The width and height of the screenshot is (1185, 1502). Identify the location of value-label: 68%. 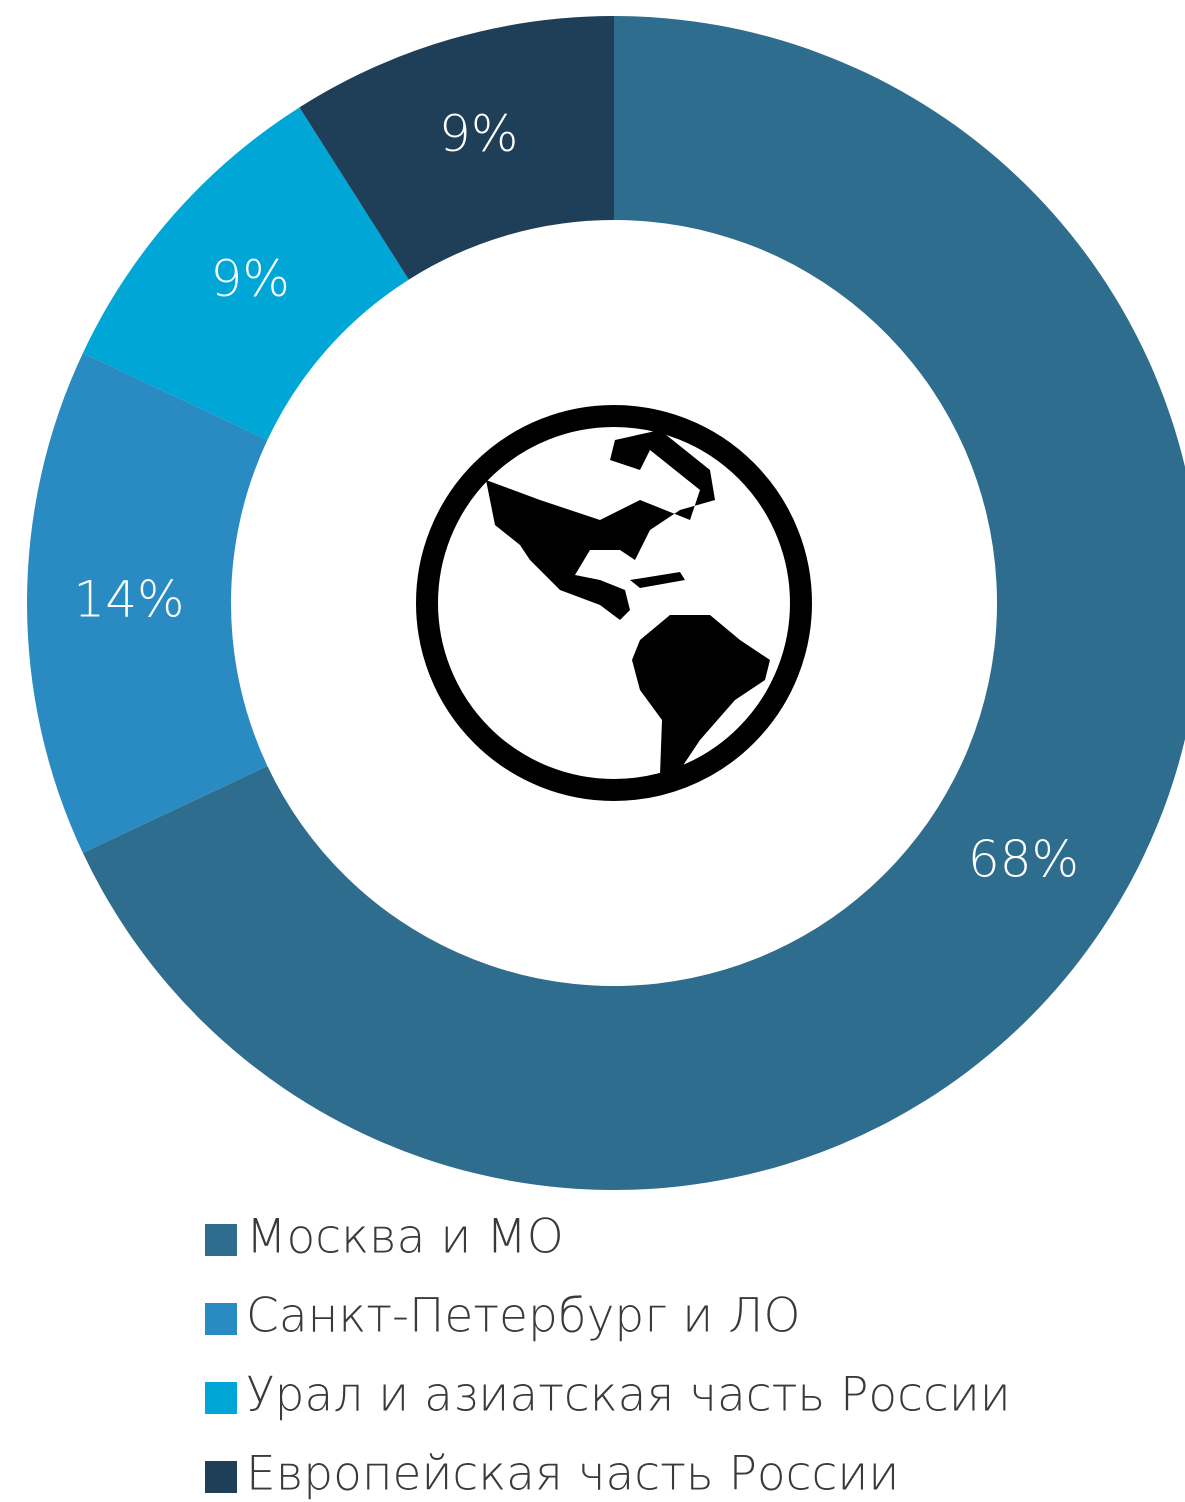
(1023, 859).